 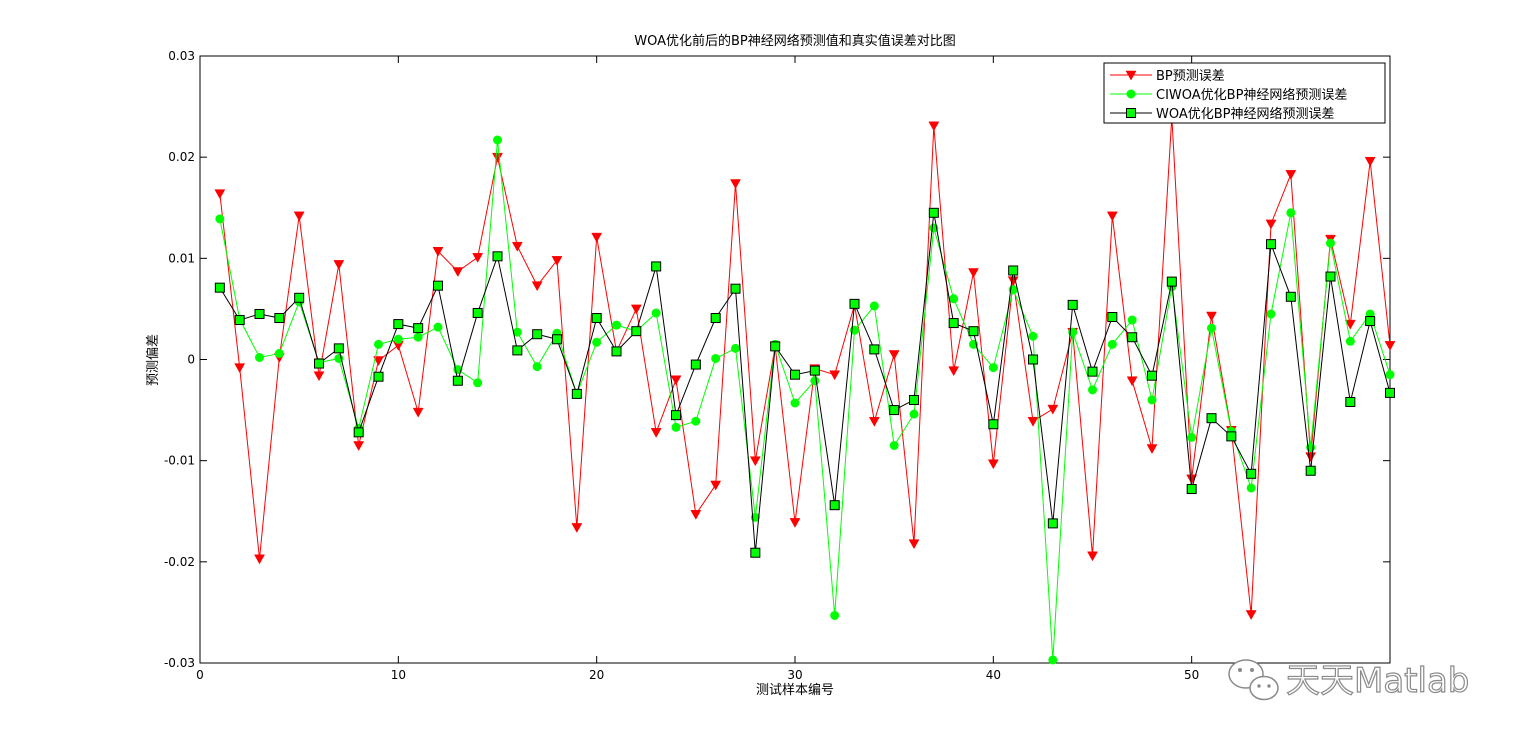 I want to click on x-tick-label: 10, so click(x=398, y=675).